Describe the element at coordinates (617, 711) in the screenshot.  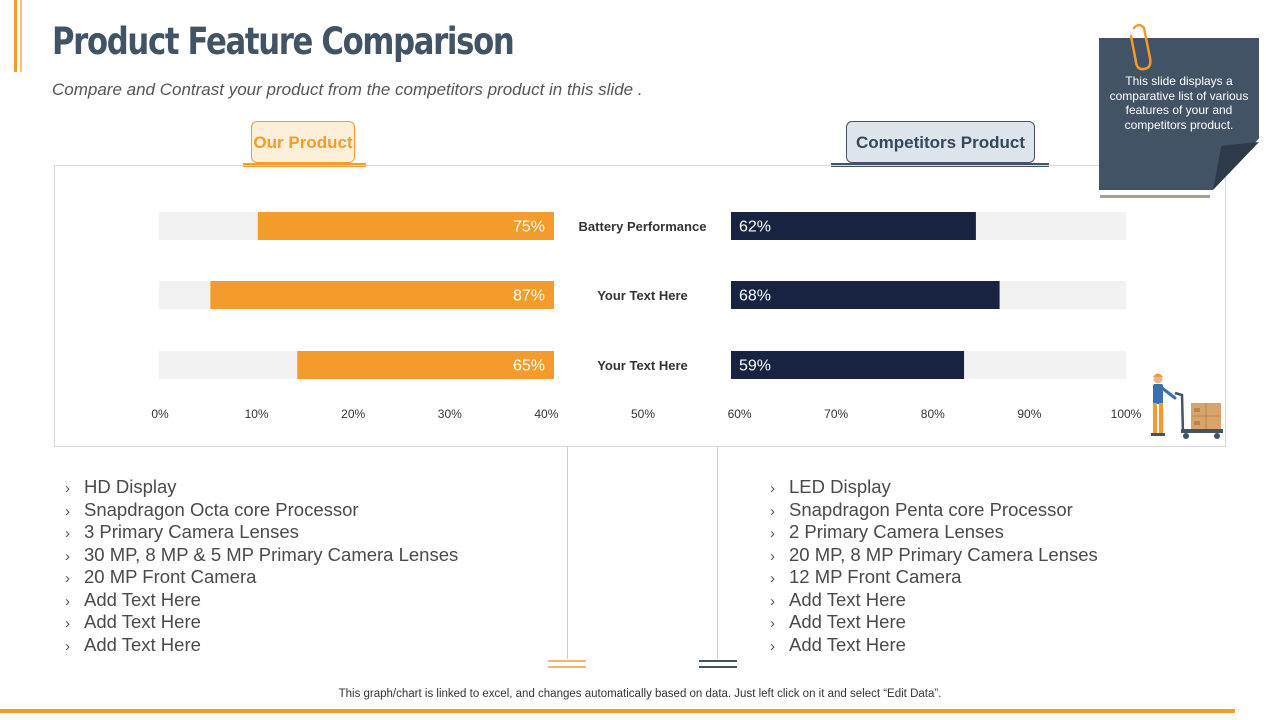
I see `bottom-accent-bar` at that location.